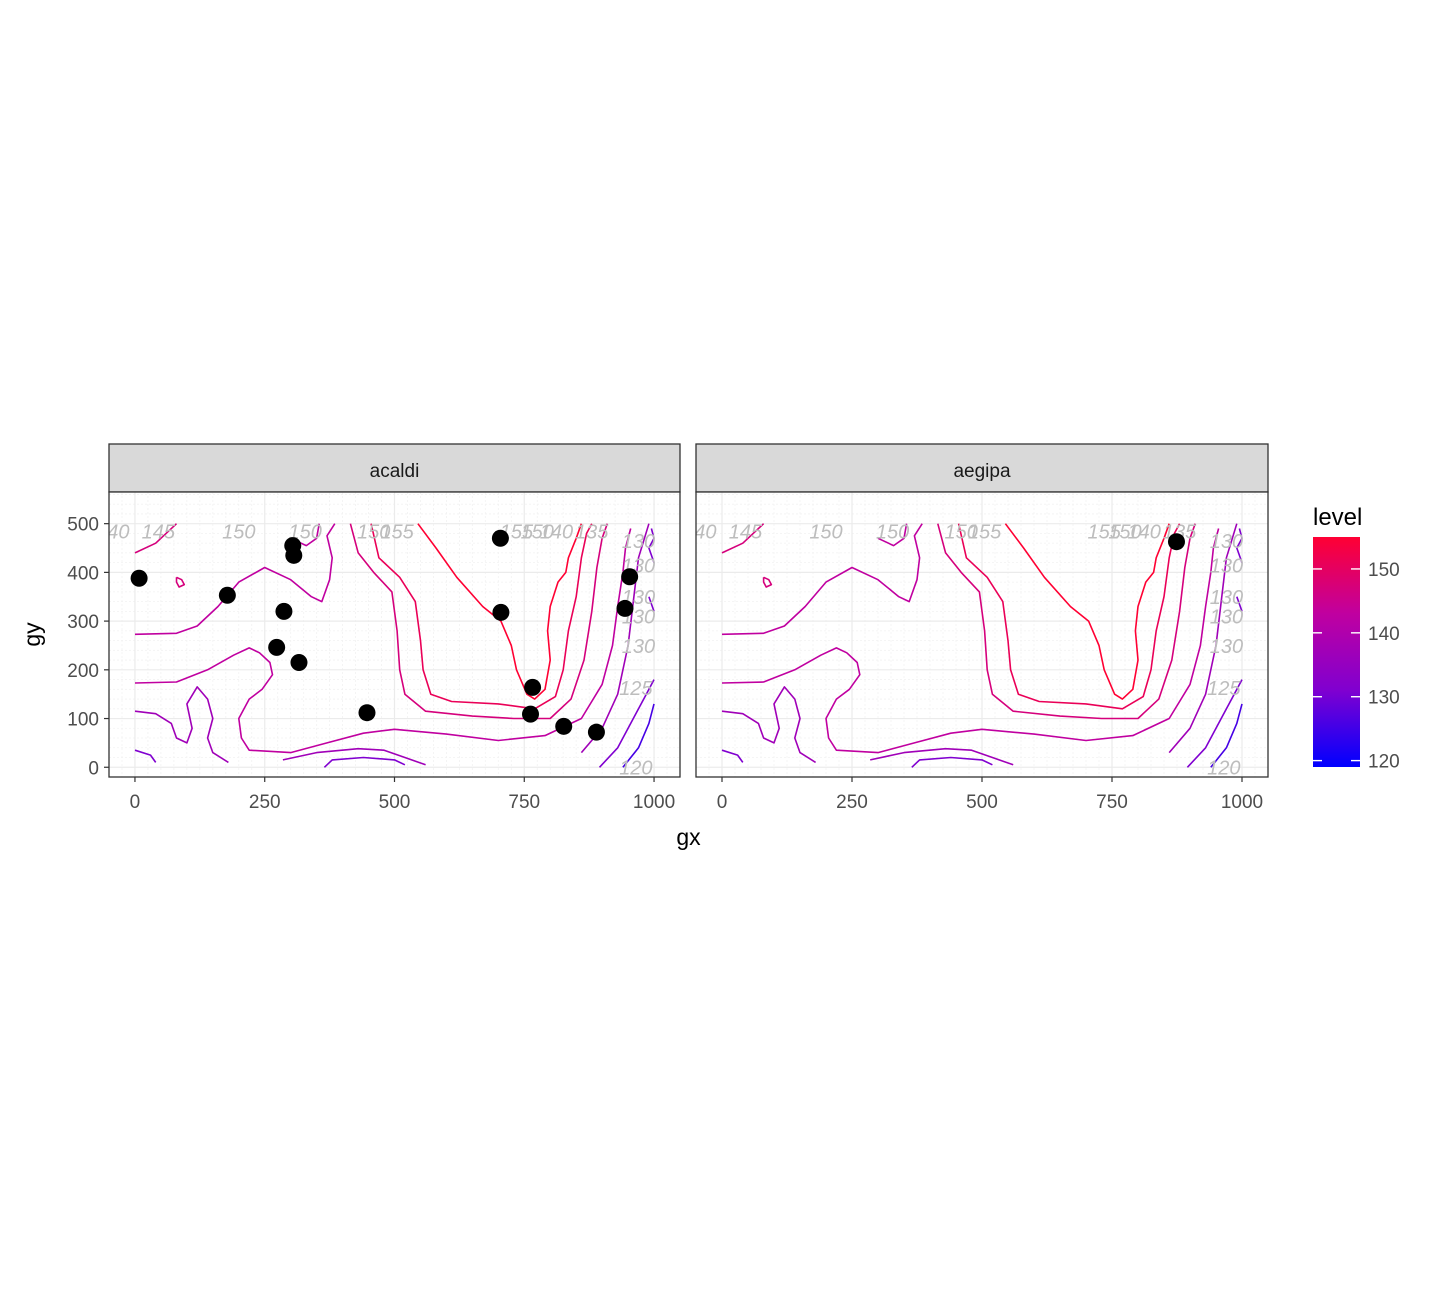 The width and height of the screenshot is (1440, 1296). I want to click on y-tick-label: 400, so click(83, 573).